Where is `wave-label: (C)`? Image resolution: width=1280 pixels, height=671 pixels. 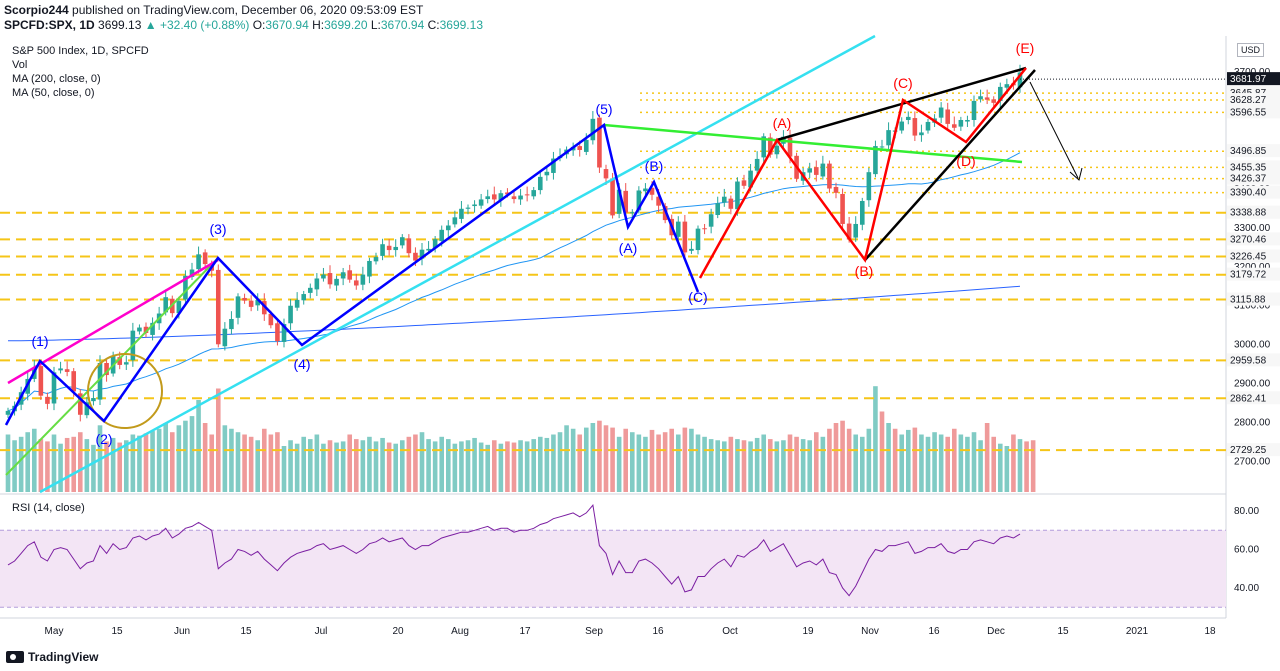 wave-label: (C) is located at coordinates (697, 297).